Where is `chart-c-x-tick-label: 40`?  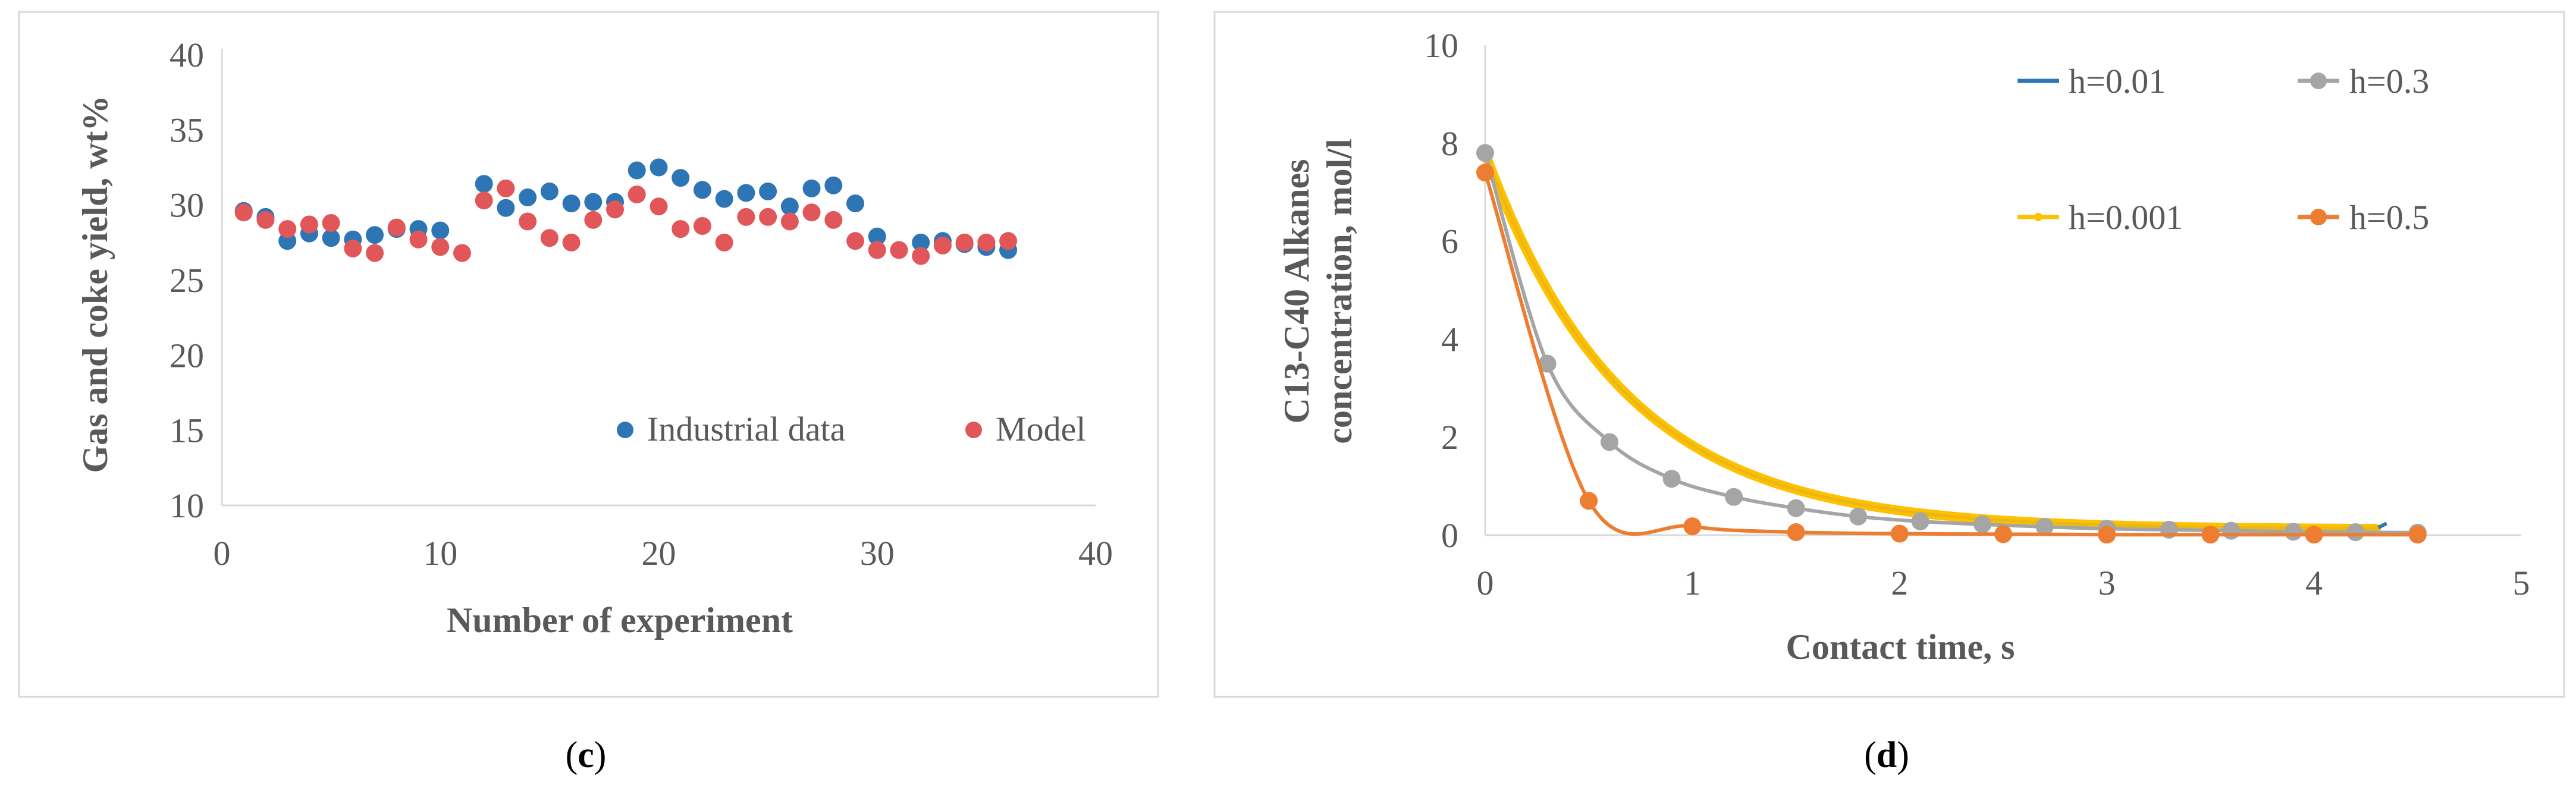 chart-c-x-tick-label: 40 is located at coordinates (1095, 553).